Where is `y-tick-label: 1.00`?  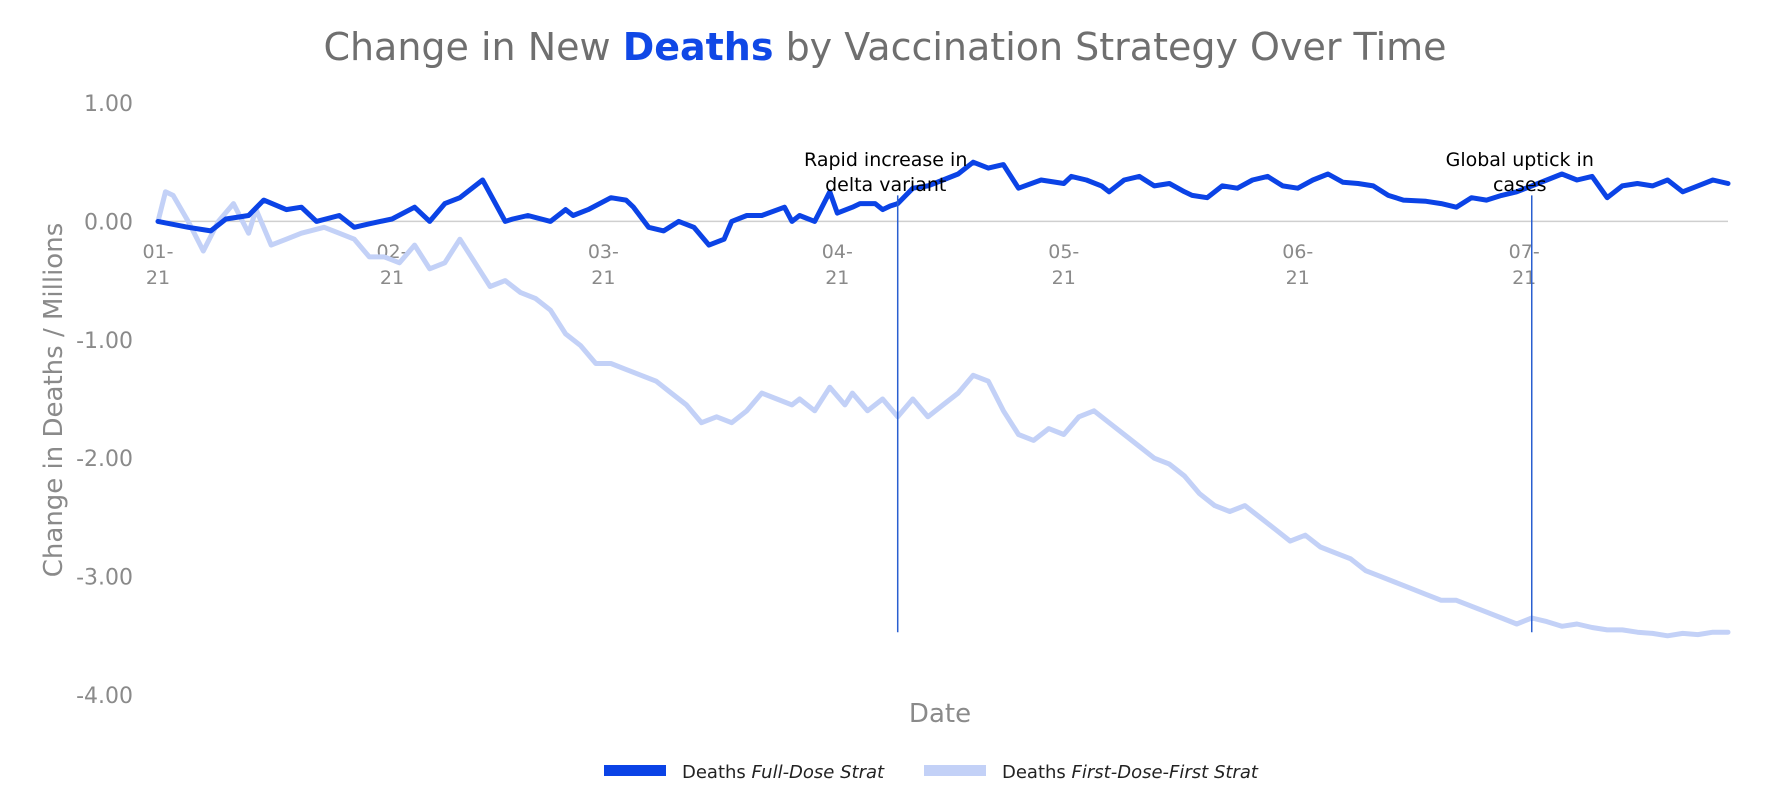 y-tick-label: 1.00 is located at coordinates (108, 104).